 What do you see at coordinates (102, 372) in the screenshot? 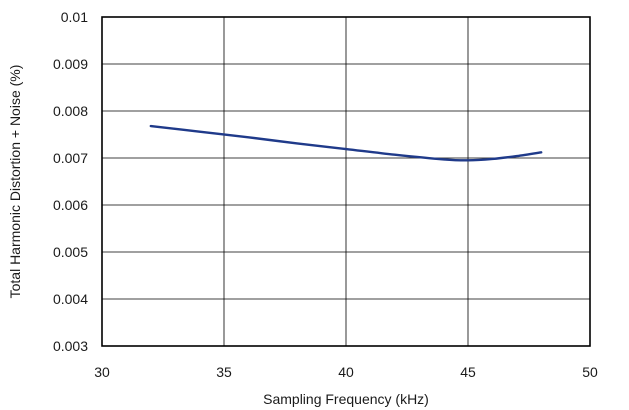
I see `x-tick-label: 30` at bounding box center [102, 372].